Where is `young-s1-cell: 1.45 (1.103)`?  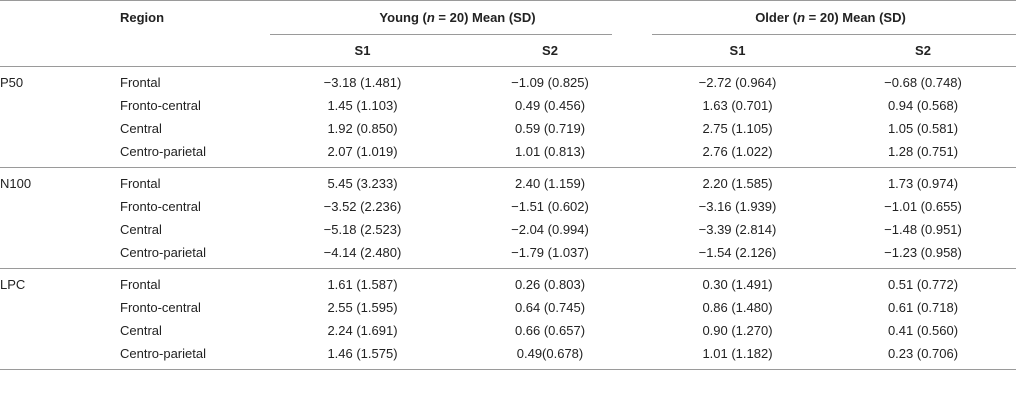 young-s1-cell: 1.45 (1.103) is located at coordinates (362, 105).